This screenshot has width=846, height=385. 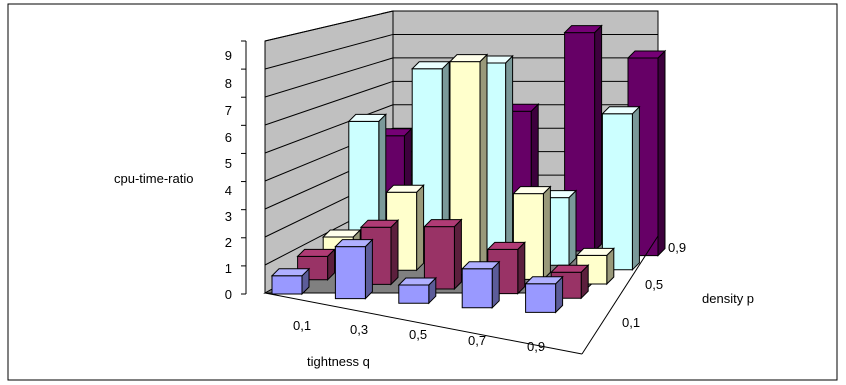 What do you see at coordinates (228, 83) in the screenshot?
I see `z-tick-label: 8` at bounding box center [228, 83].